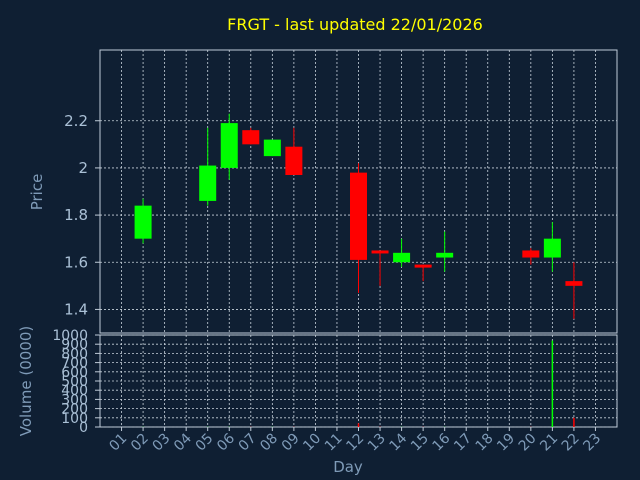 This screenshot has width=640, height=480. I want to click on x-tick-label: 03, so click(162, 443).